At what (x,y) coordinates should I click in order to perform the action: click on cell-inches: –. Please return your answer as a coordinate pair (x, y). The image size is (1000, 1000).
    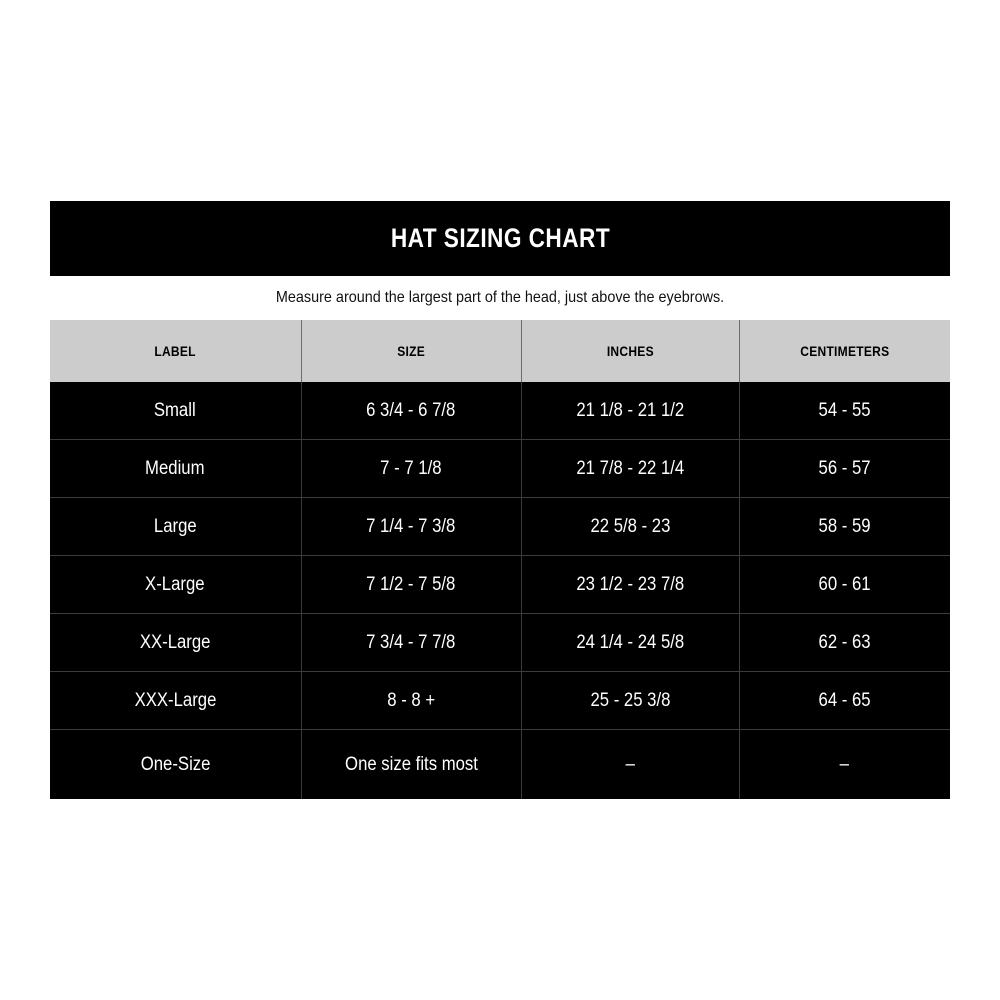
    Looking at the image, I should click on (630, 764).